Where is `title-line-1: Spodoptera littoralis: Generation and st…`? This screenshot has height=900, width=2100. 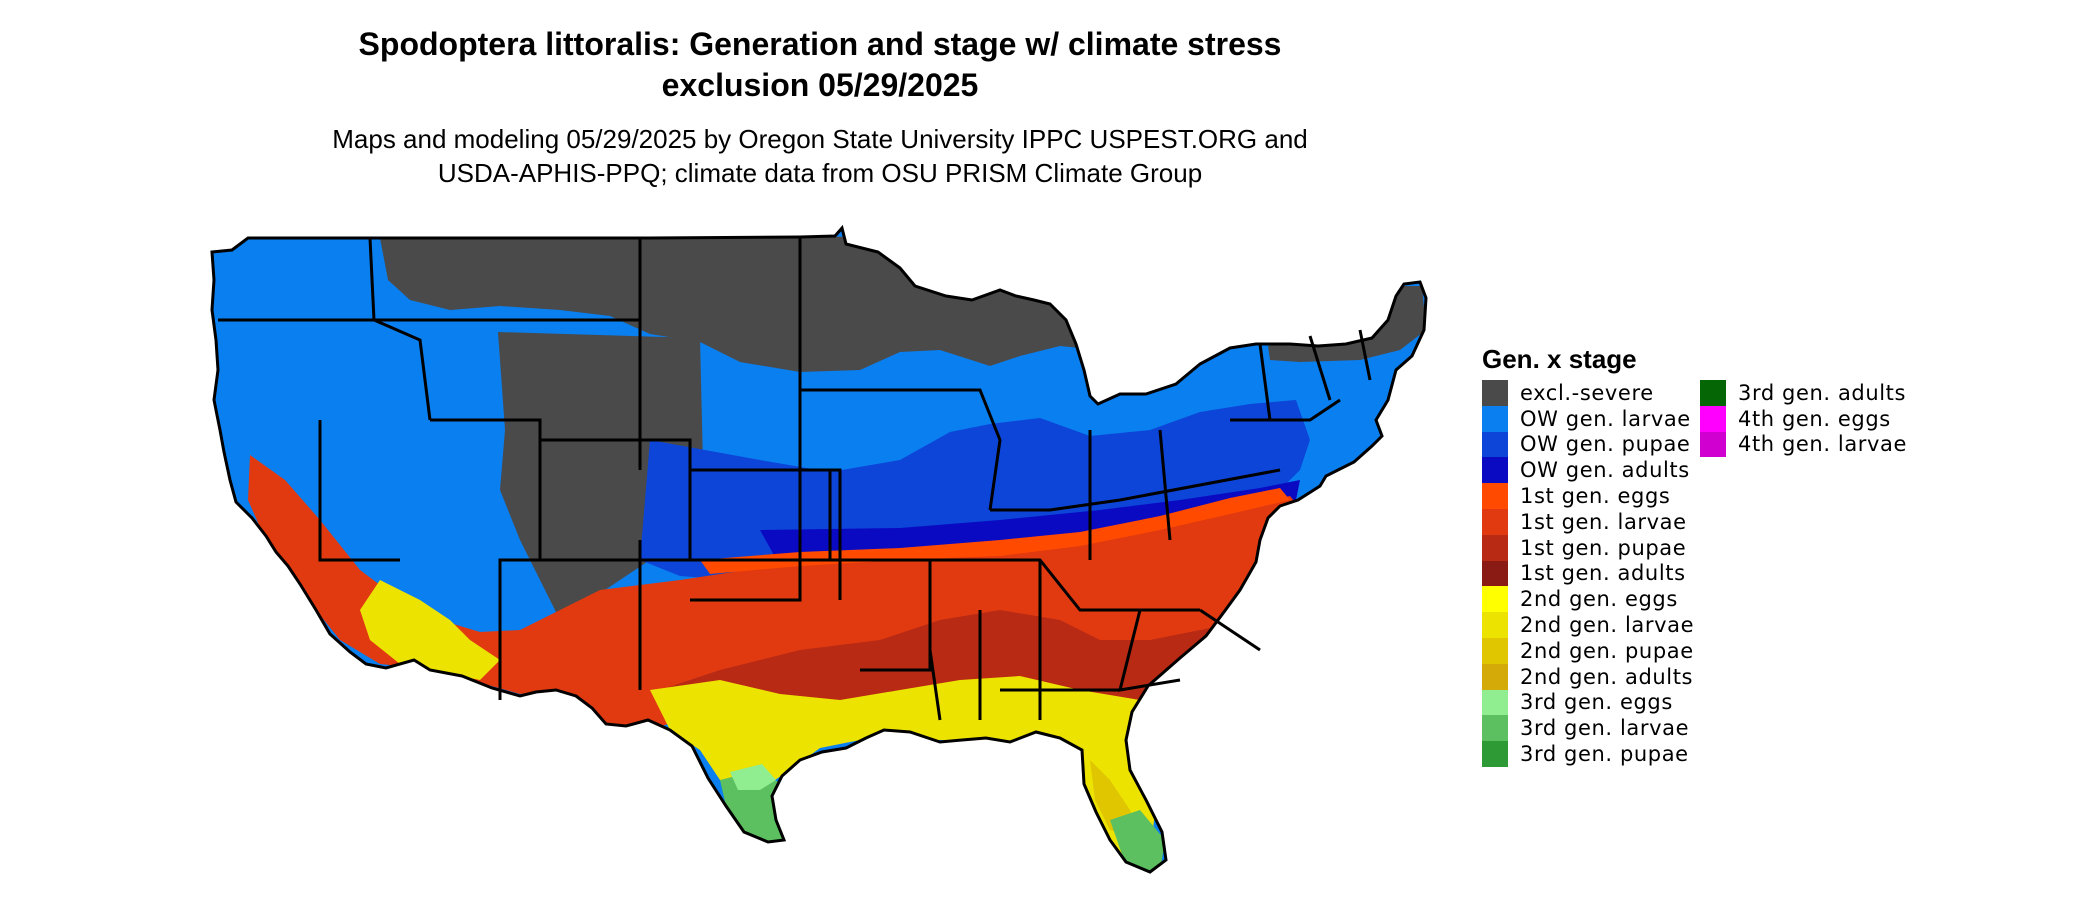 title-line-1: Spodoptera littoralis: Generation and st… is located at coordinates (820, 44).